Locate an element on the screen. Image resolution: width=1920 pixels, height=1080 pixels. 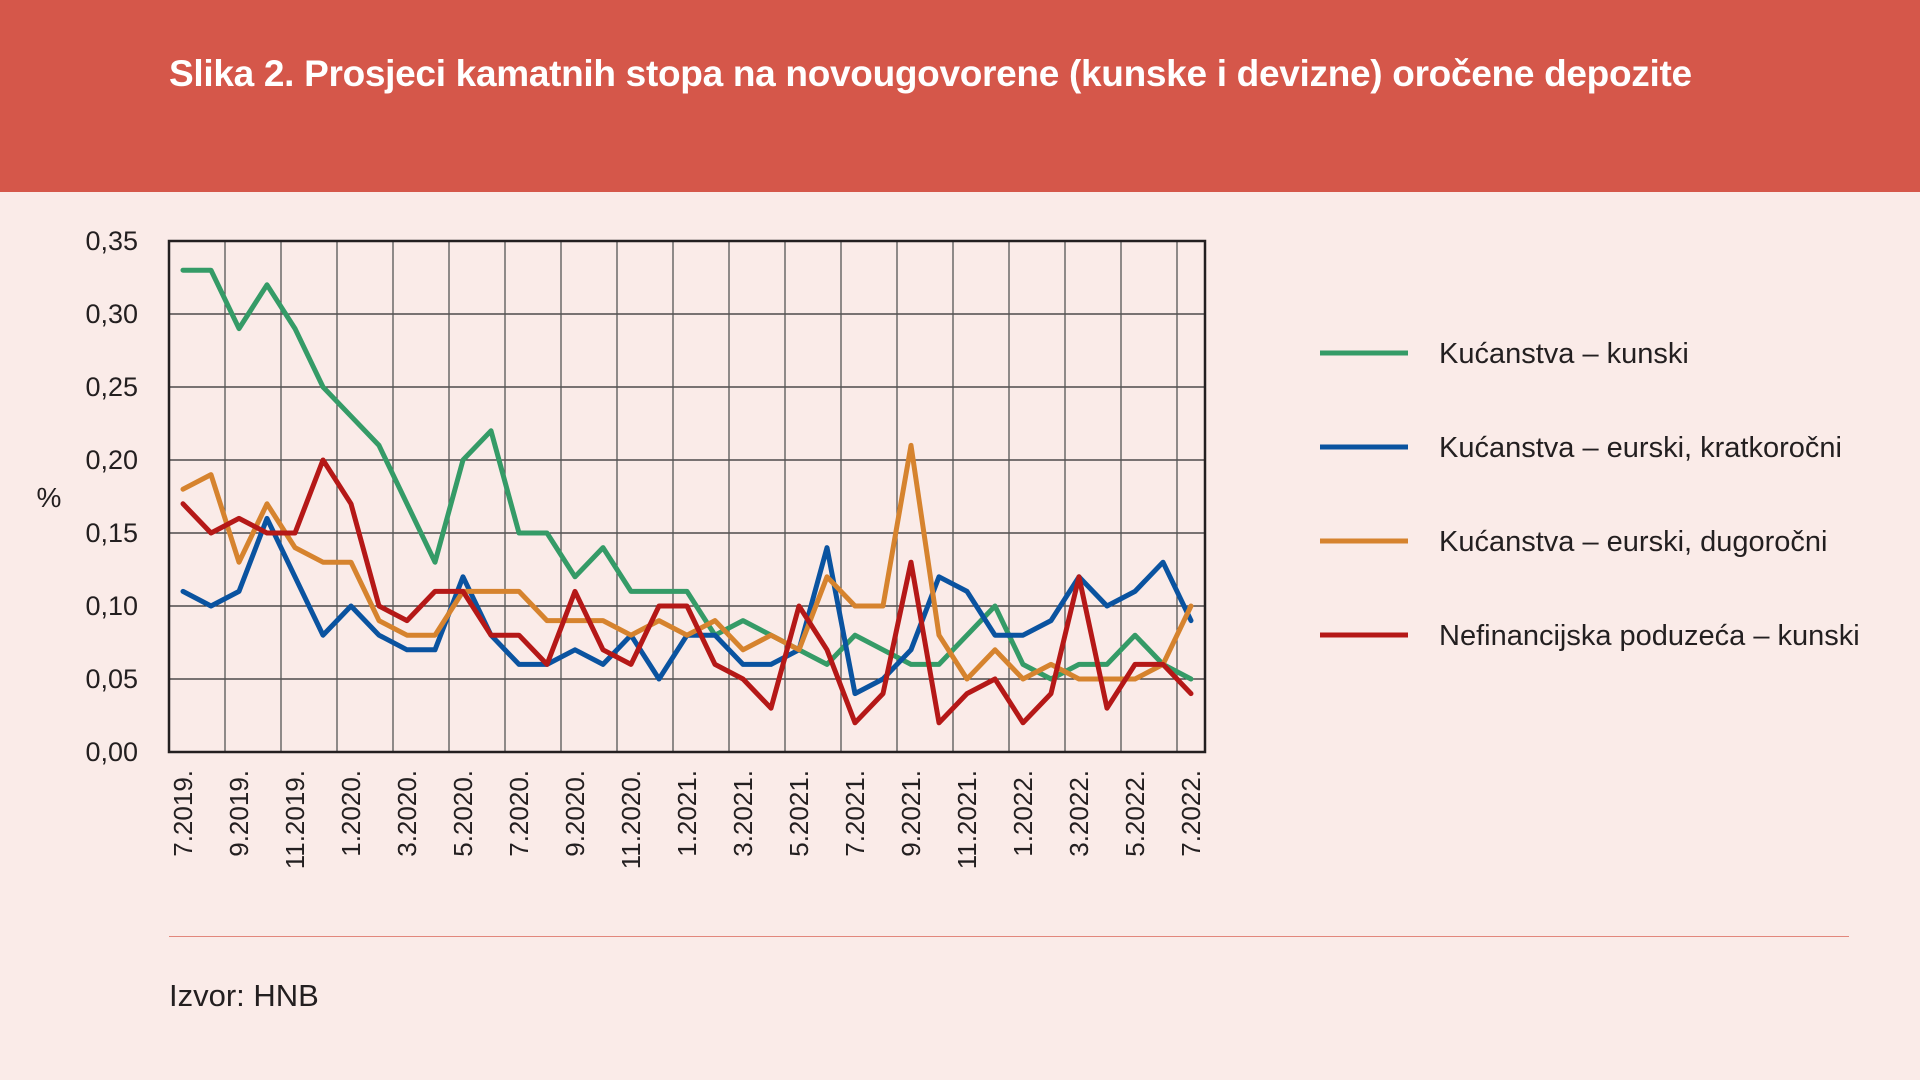
x-tick-label: 5.2021. is located at coordinates (799, 813).